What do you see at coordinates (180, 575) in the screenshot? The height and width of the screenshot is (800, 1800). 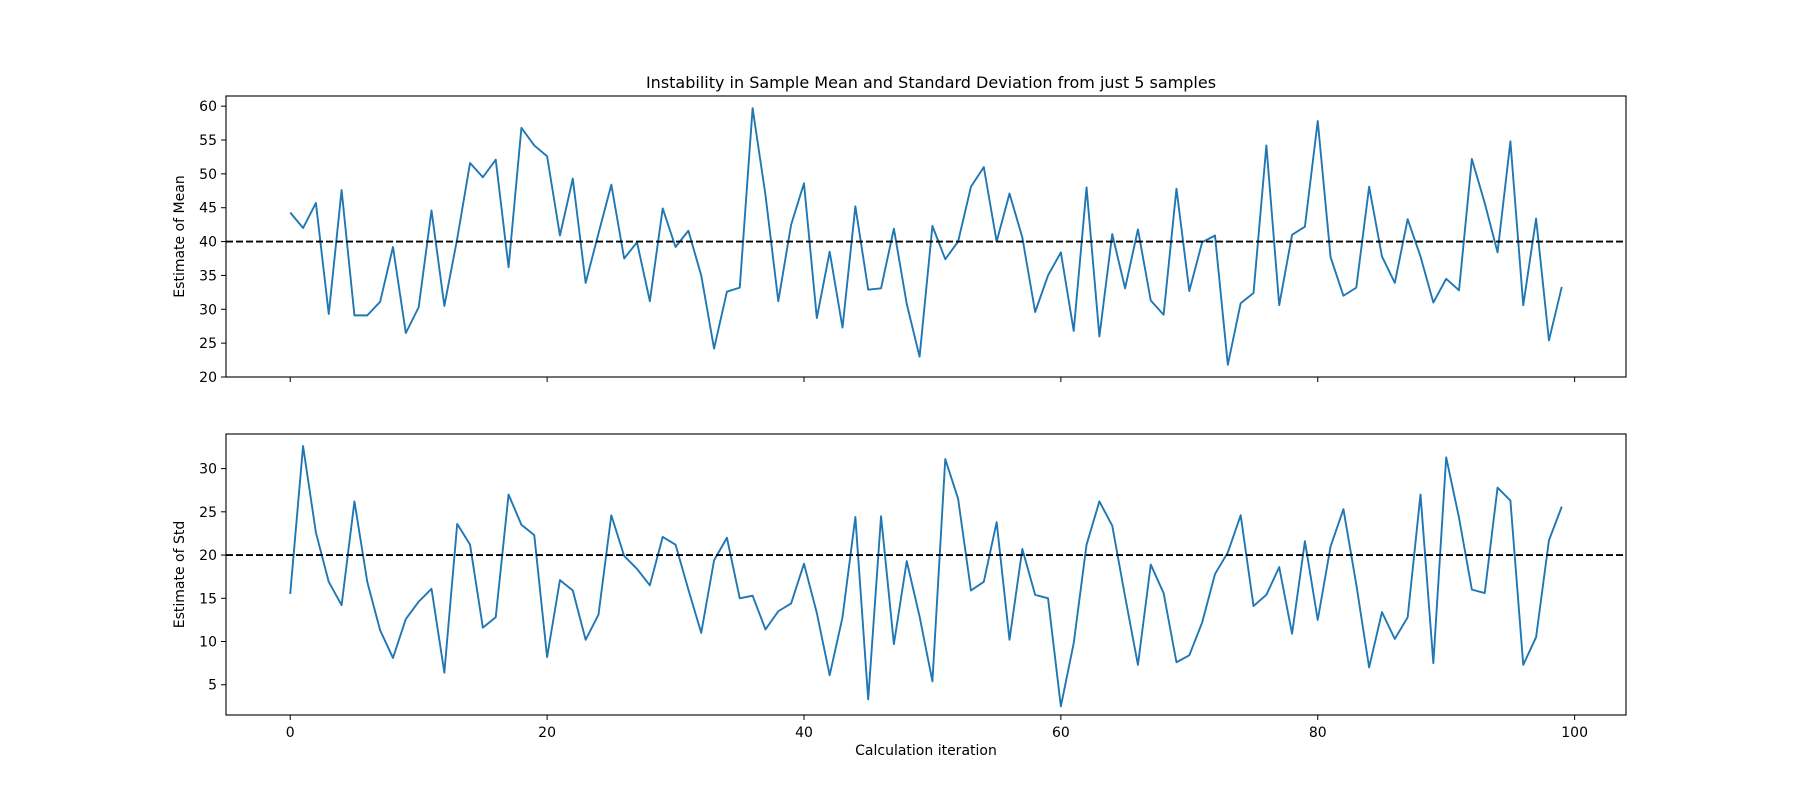 I see `y-axis-label: Estimate of Std` at bounding box center [180, 575].